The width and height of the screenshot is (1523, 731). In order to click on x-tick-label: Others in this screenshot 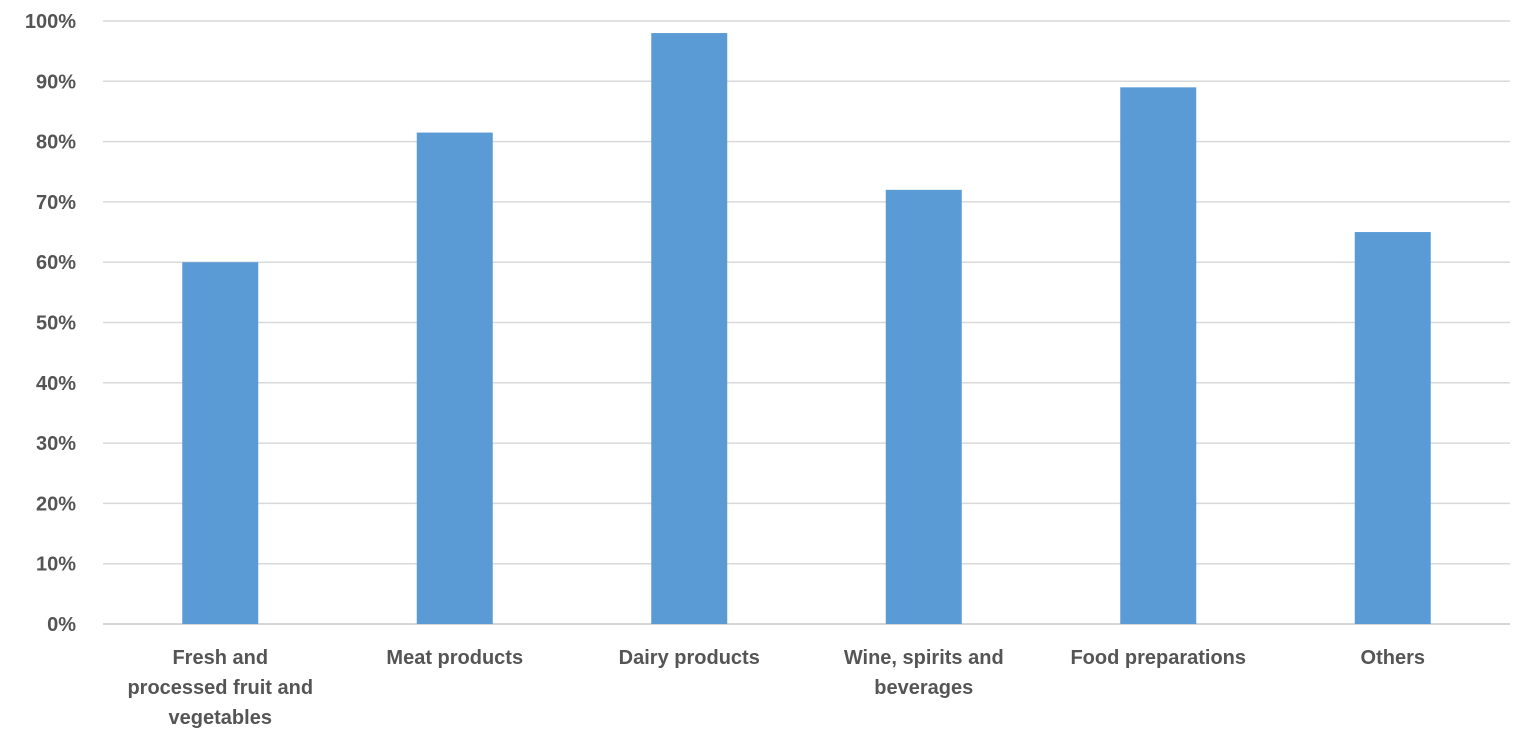, I will do `click(1393, 658)`.